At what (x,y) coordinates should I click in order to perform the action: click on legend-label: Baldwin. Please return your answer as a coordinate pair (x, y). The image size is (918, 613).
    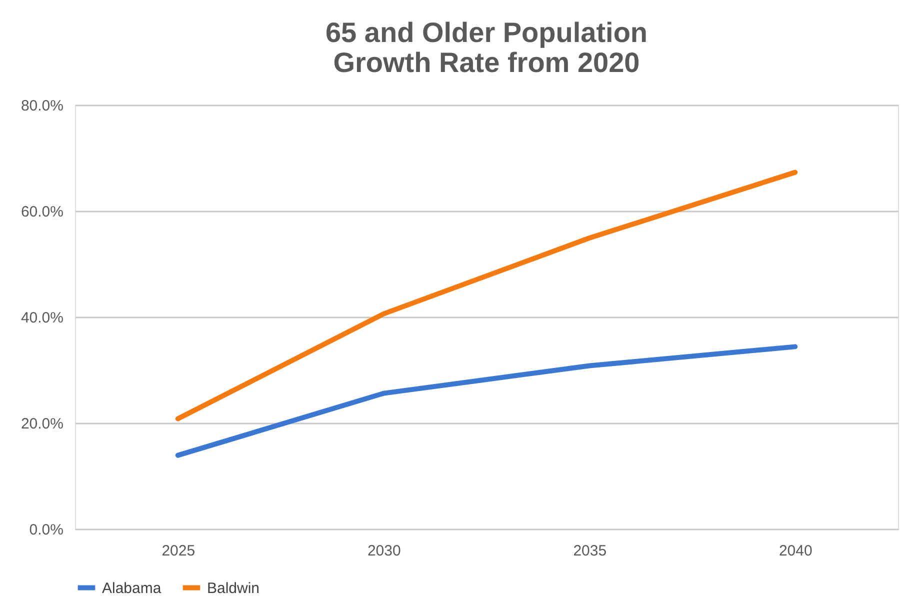
    Looking at the image, I should click on (233, 588).